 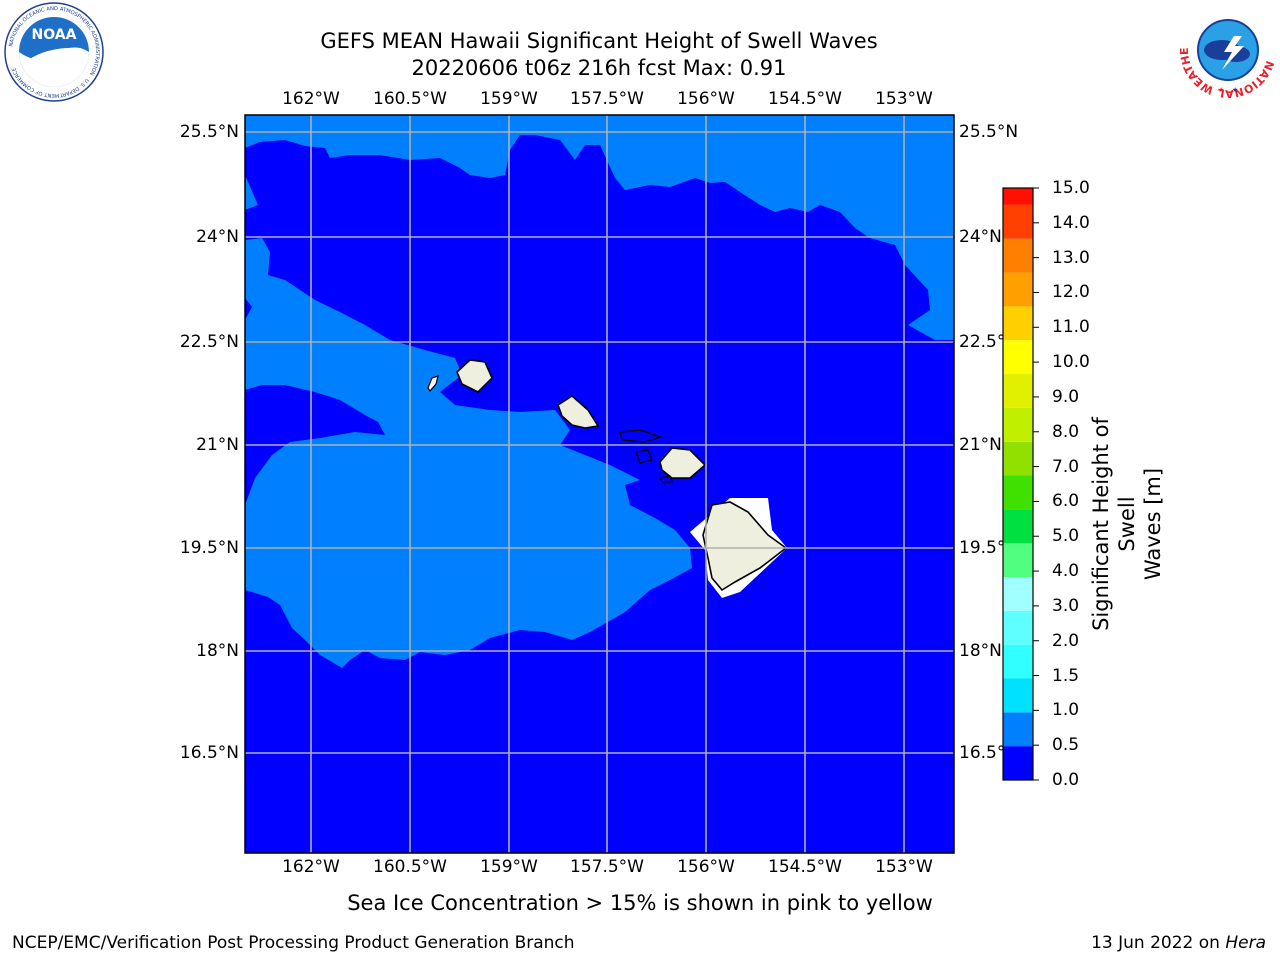 What do you see at coordinates (251, 192) in the screenshot?
I see `west-notch` at bounding box center [251, 192].